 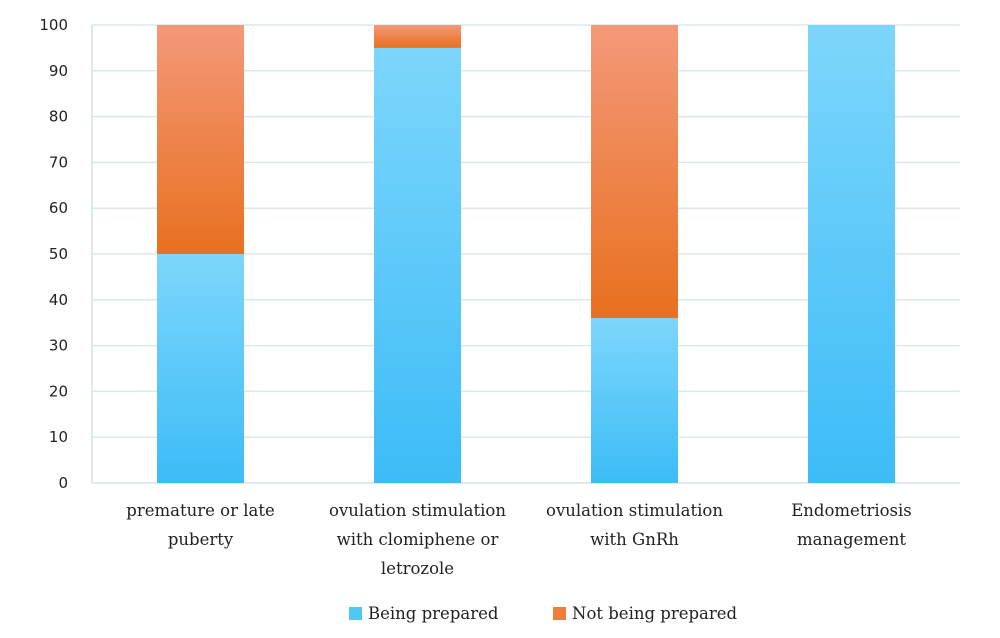 What do you see at coordinates (58, 300) in the screenshot?
I see `y-tick-label: 40` at bounding box center [58, 300].